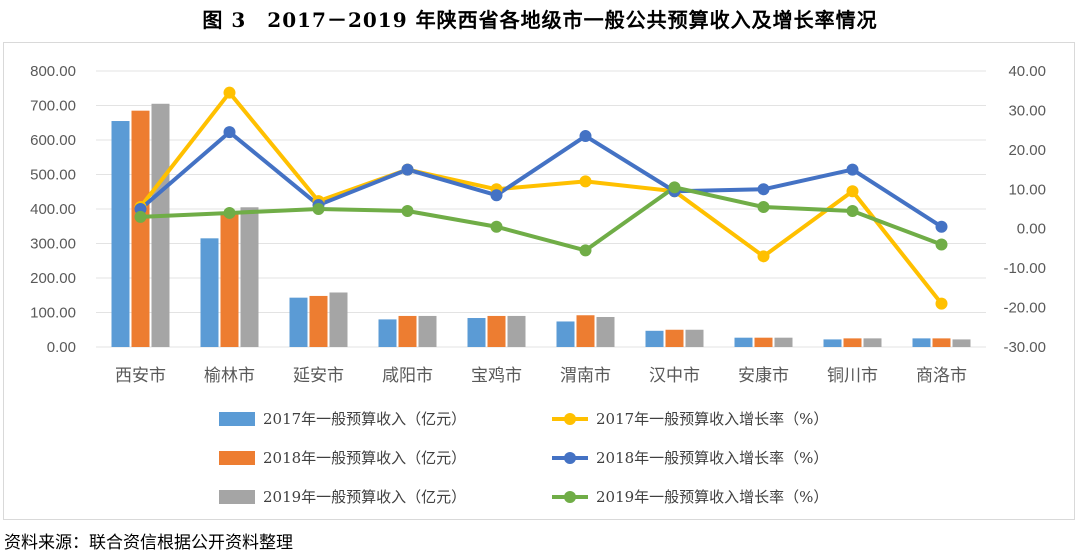 The image size is (1080, 556). What do you see at coordinates (53, 278) in the screenshot?
I see `left-axis-tick-label: 200.00` at bounding box center [53, 278].